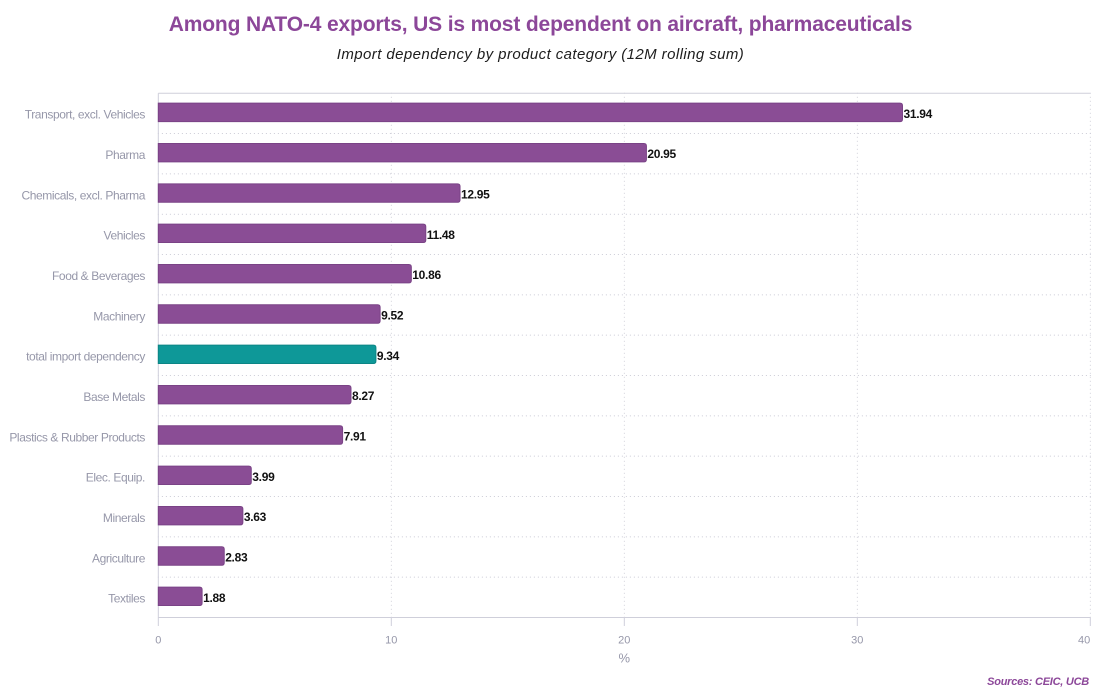 Image resolution: width=1100 pixels, height=700 pixels. I want to click on svg-text: 7.91, so click(355, 437).